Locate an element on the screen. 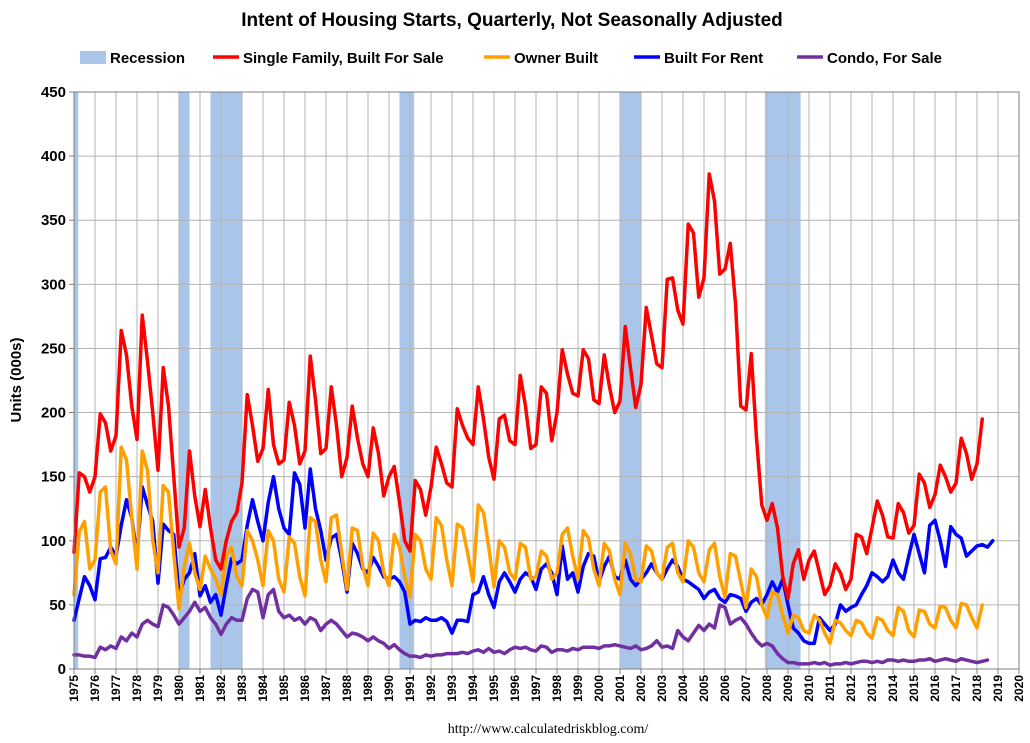 The height and width of the screenshot is (743, 1030). x-tick-label-2001: 2001 is located at coordinates (620, 688).